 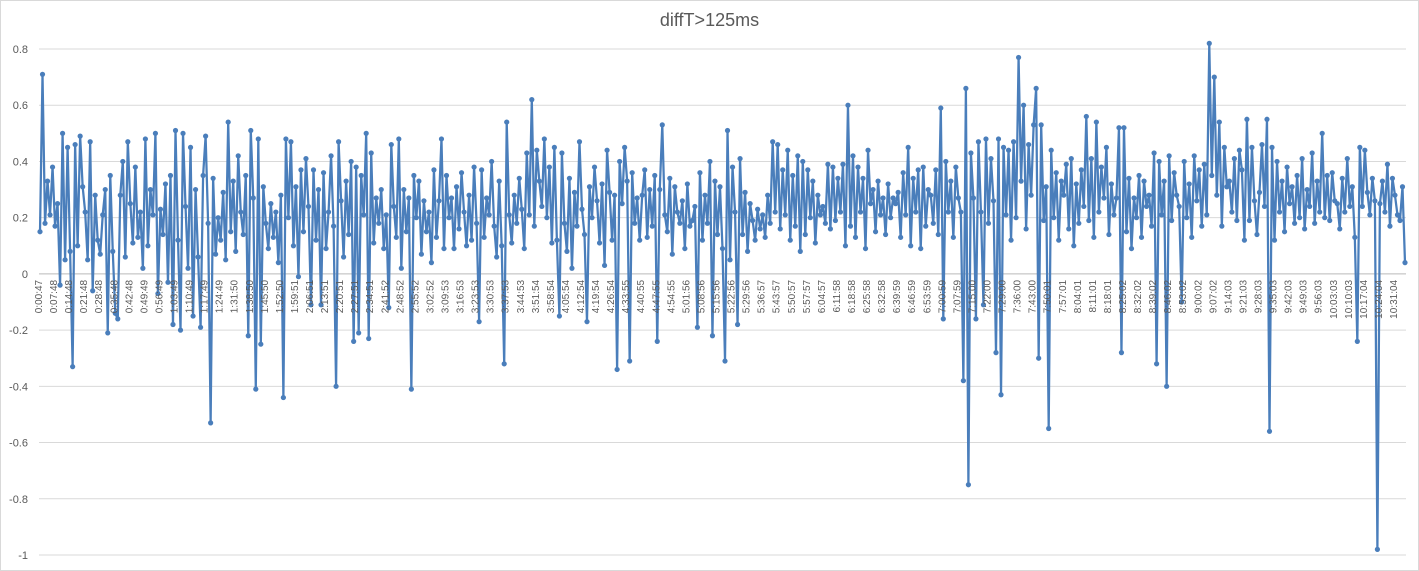 I want to click on x-tick-label: 0:21:48, so click(x=84, y=296).